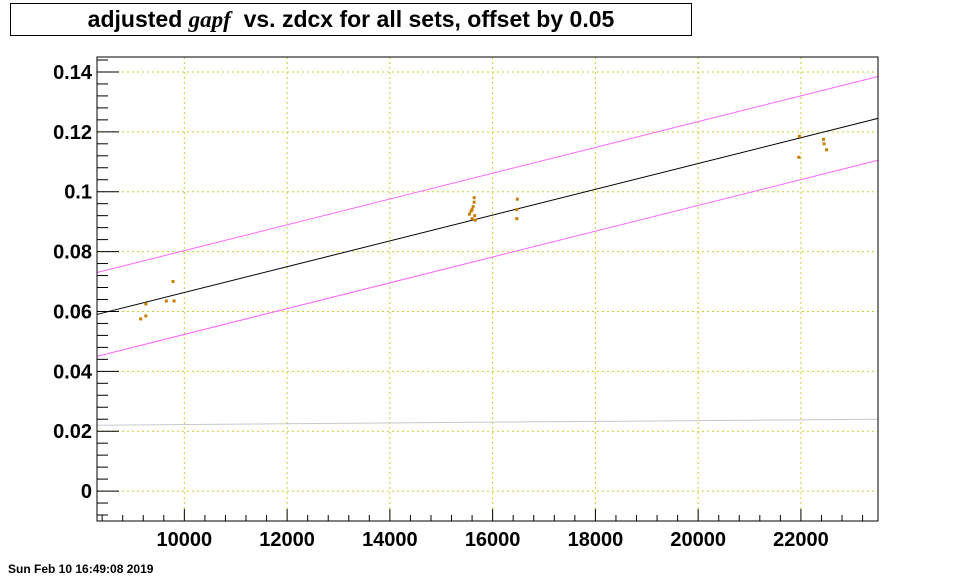 The width and height of the screenshot is (976, 580). What do you see at coordinates (698, 540) in the screenshot?
I see `x-tick-label: 20000` at bounding box center [698, 540].